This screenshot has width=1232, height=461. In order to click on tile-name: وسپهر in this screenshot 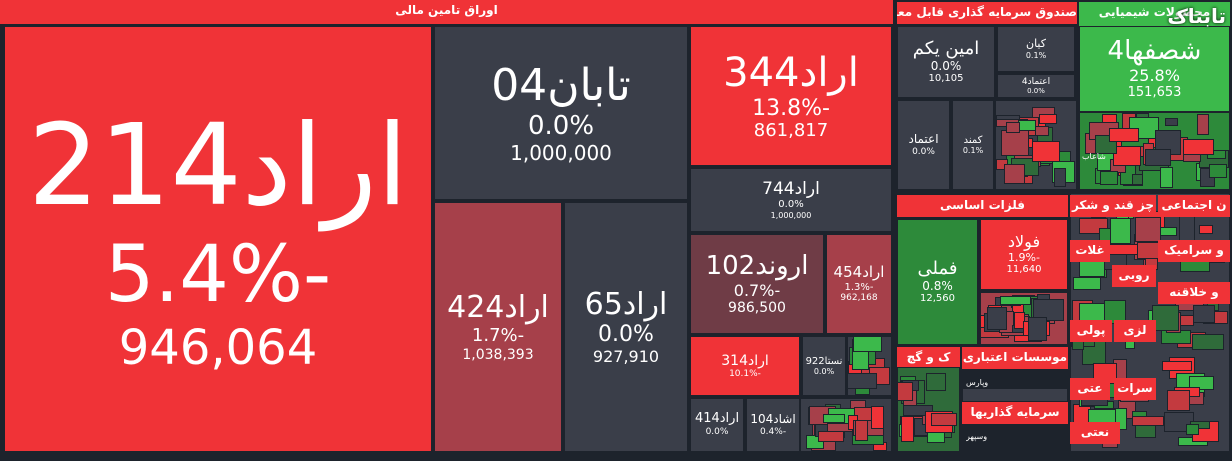, I will do `click(977, 436)`.